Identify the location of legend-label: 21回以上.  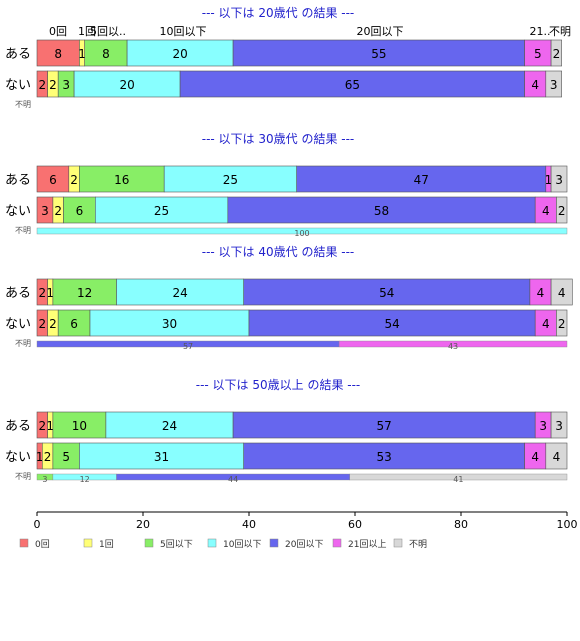
(367, 544).